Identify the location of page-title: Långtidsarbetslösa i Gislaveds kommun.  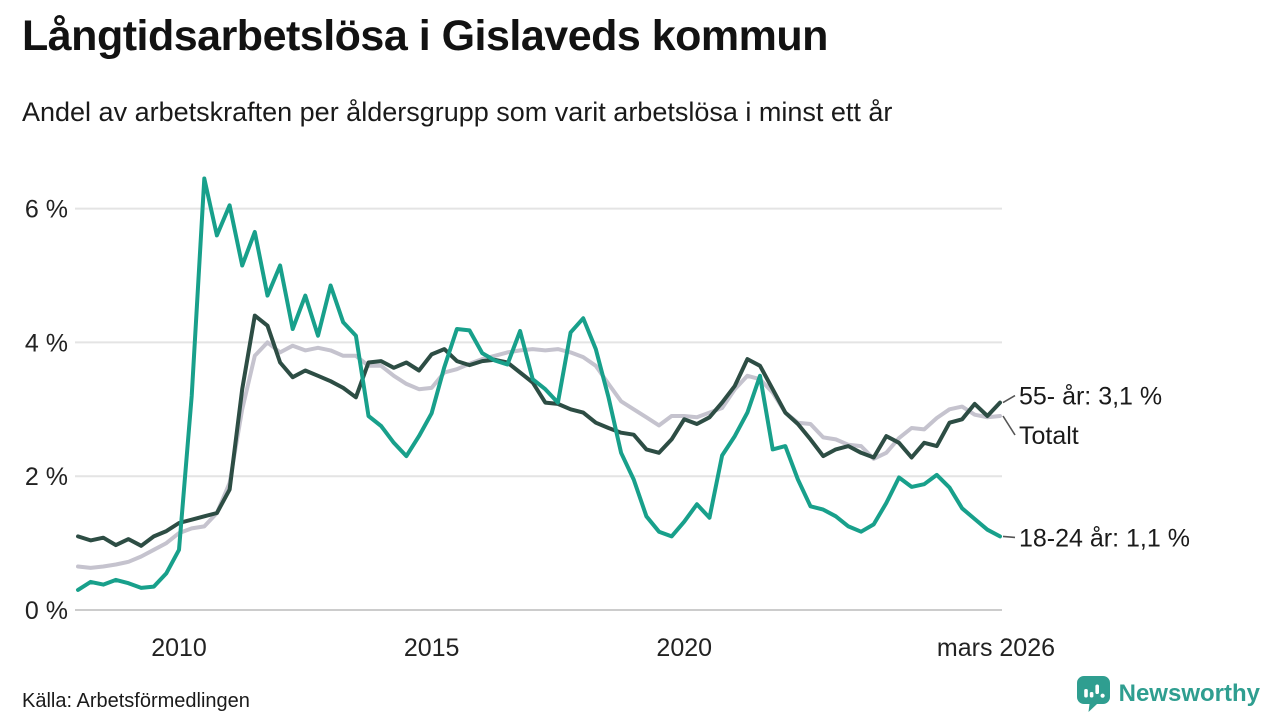
(425, 36).